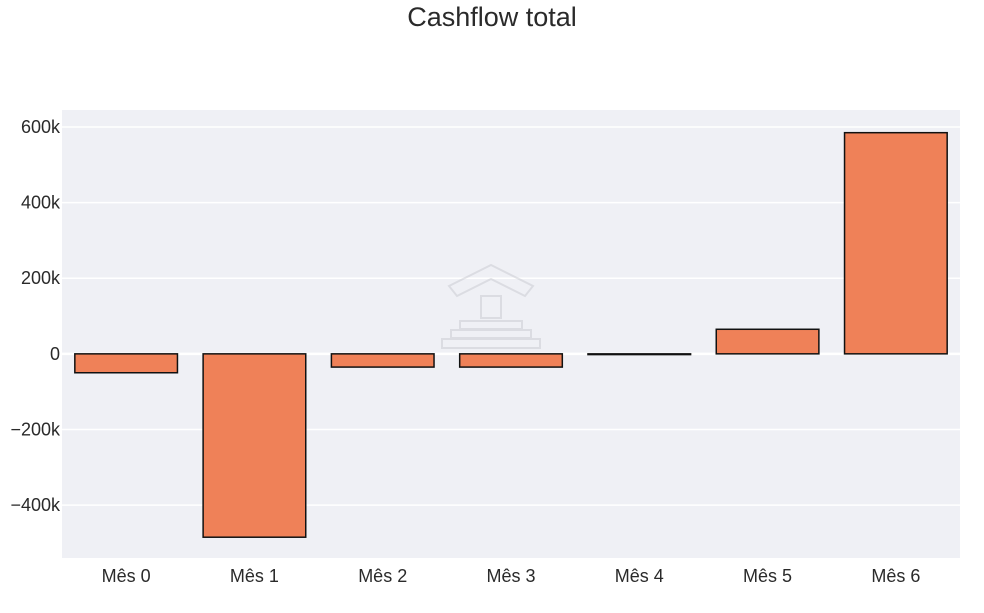 The image size is (984, 613). Describe the element at coordinates (895, 576) in the screenshot. I see `x-tick-label: Mês 6` at that location.